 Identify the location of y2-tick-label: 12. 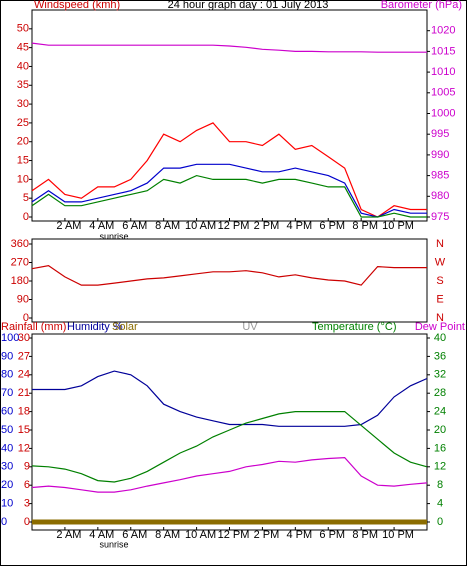
(440, 467).